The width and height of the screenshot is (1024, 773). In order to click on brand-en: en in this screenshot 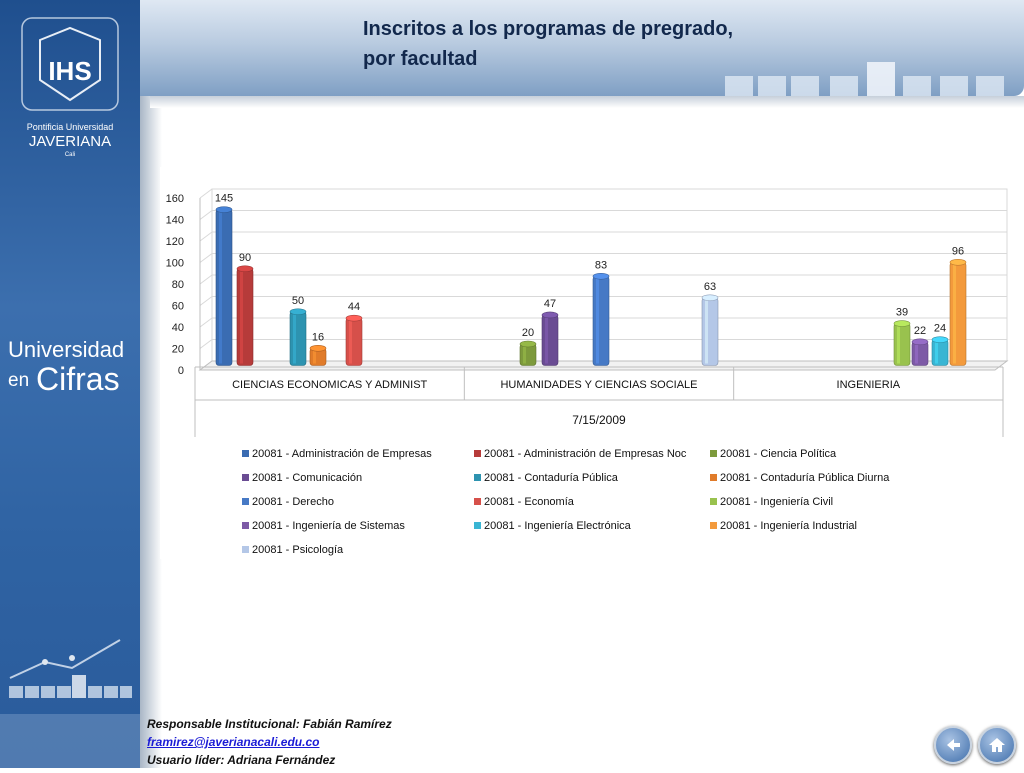, I will do `click(18, 380)`.